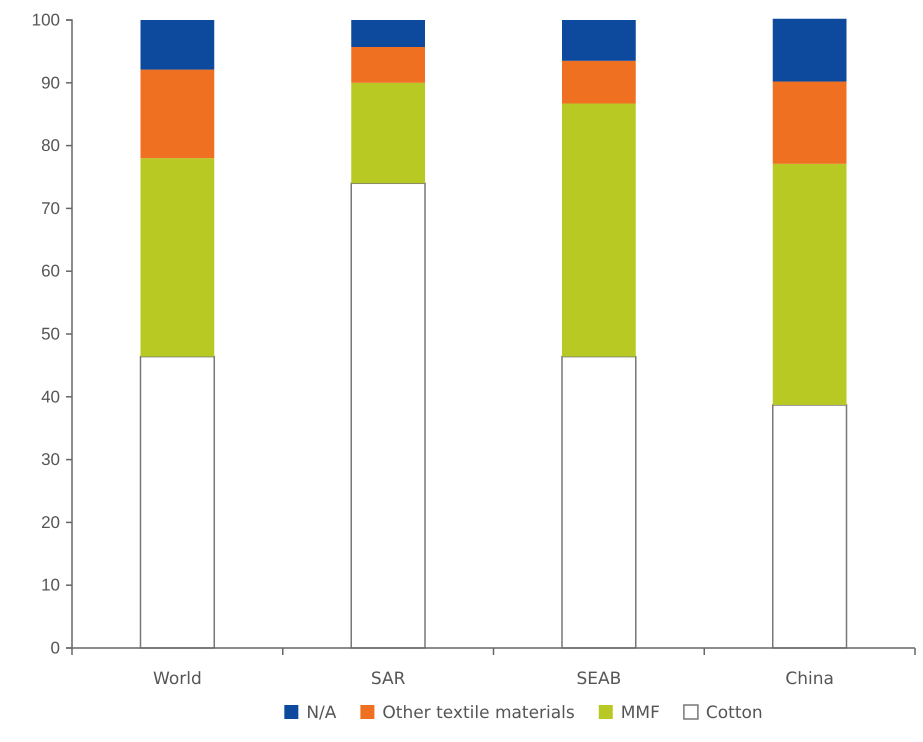 The width and height of the screenshot is (923, 742). I want to click on legend-label: Other textile materials, so click(478, 713).